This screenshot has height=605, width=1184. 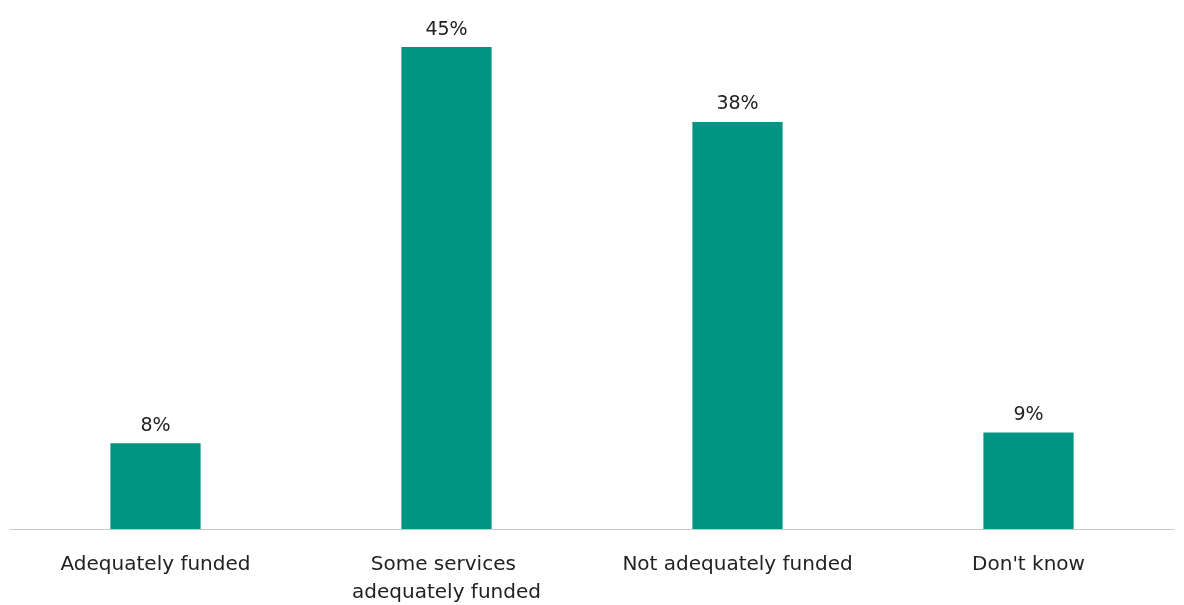 What do you see at coordinates (155, 423) in the screenshot?
I see `data-label: 8%` at bounding box center [155, 423].